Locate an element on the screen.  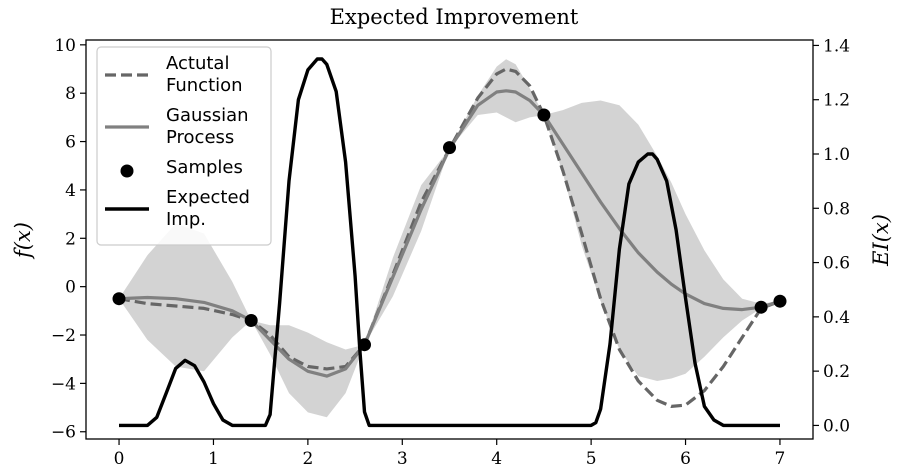
y-tick-label: 4 is located at coordinates (70, 191).